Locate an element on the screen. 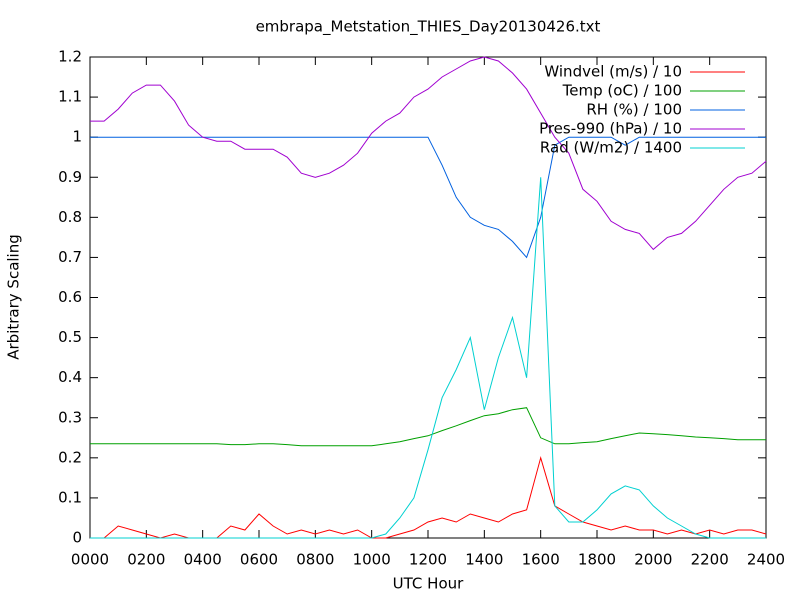 The width and height of the screenshot is (800, 600). chart-title: embrapa_Metstation_THIES_Day20130426.txt is located at coordinates (428, 27).